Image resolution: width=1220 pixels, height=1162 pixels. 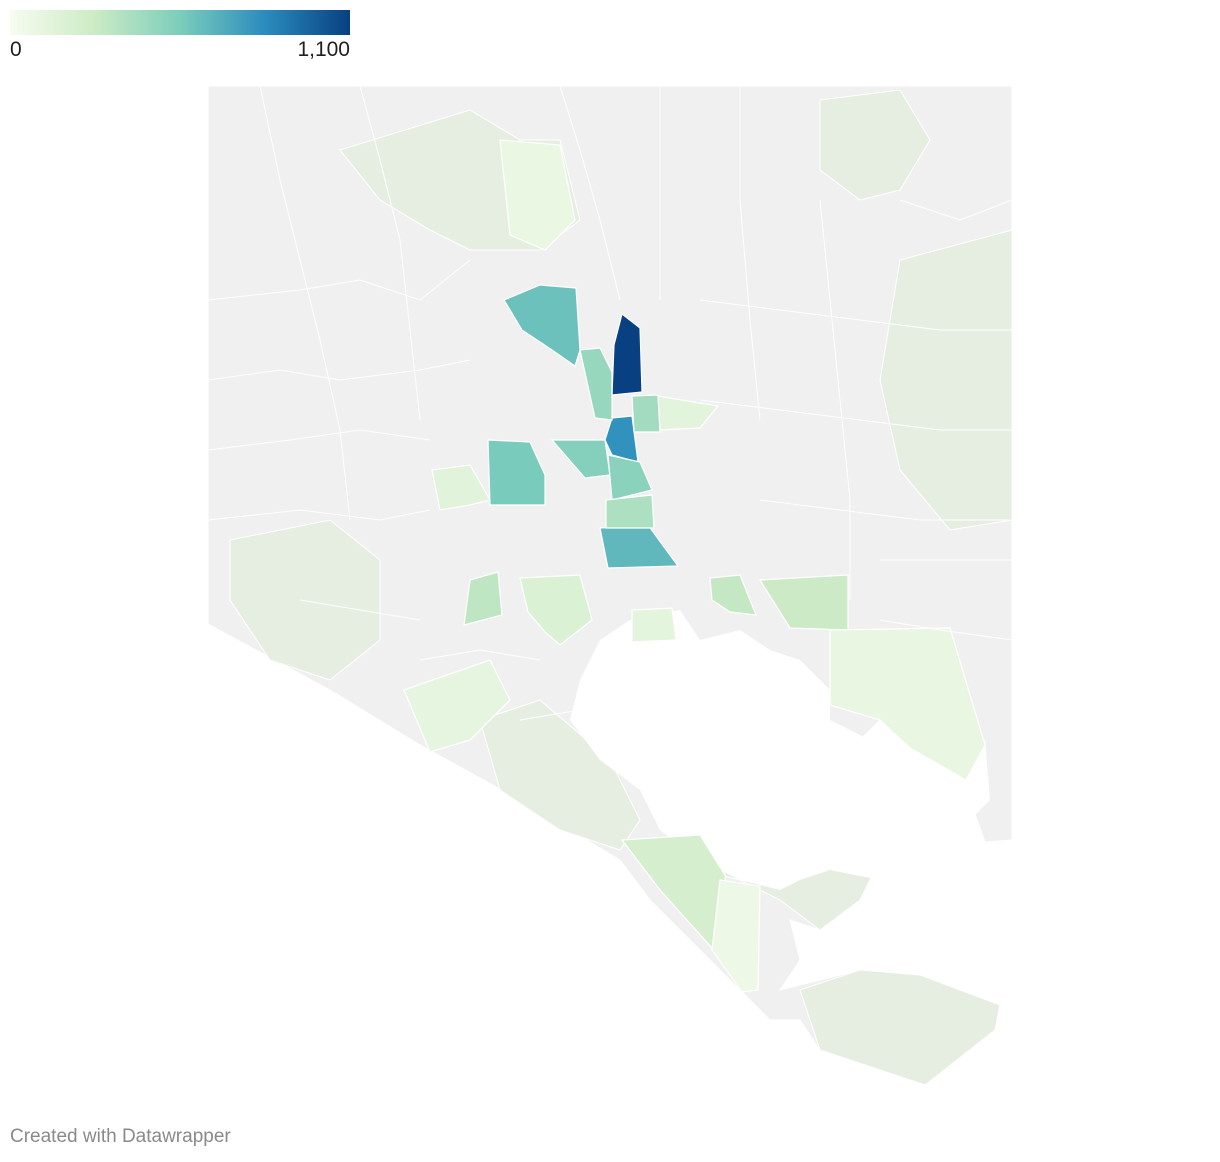 What do you see at coordinates (16, 49) in the screenshot?
I see `legend-min-label: 0` at bounding box center [16, 49].